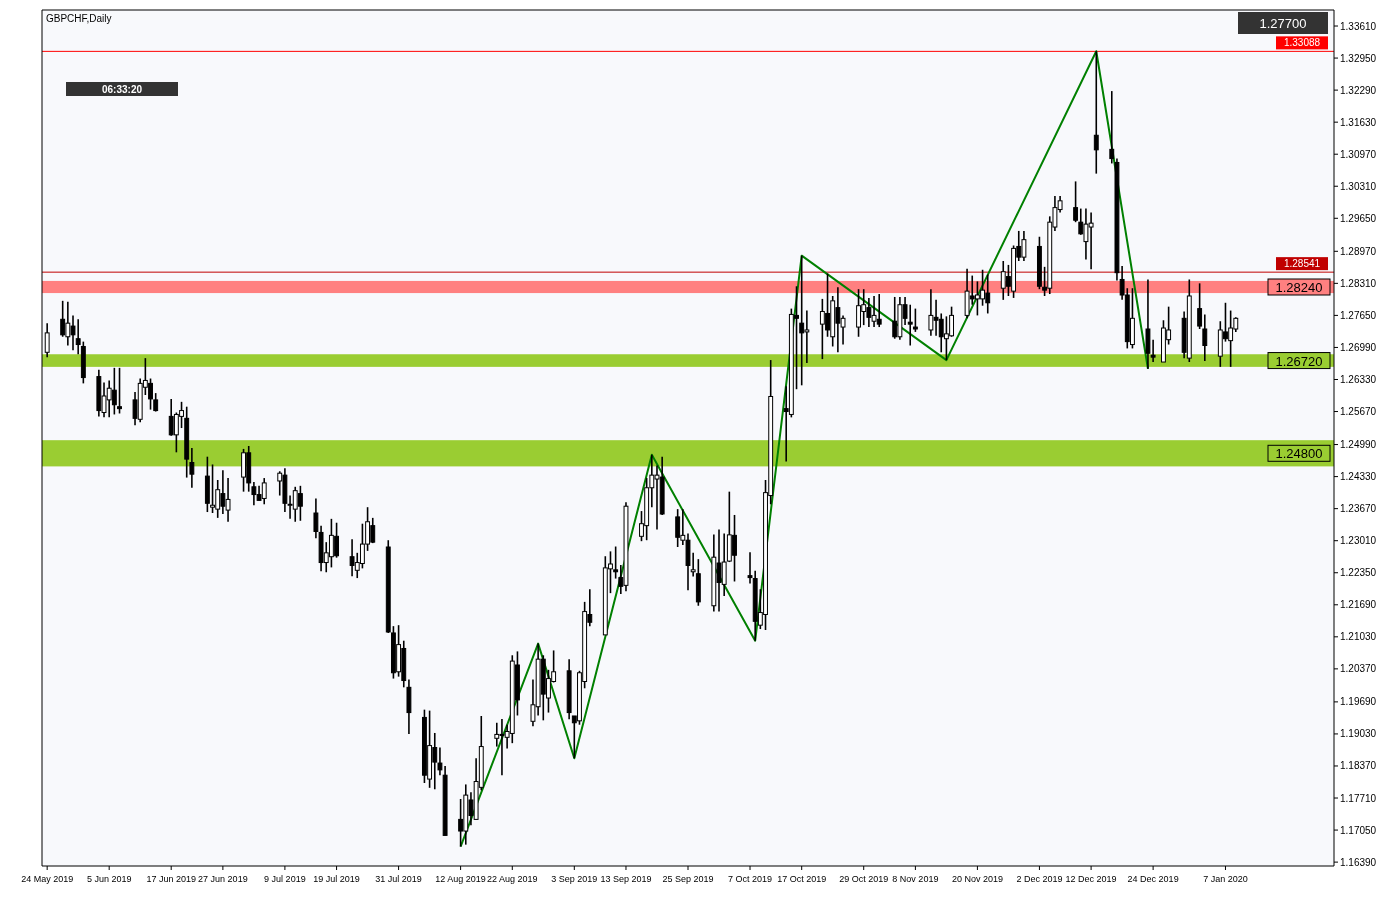  What do you see at coordinates (1358, 26) in the screenshot?
I see `y-tick-label: 1.33610` at bounding box center [1358, 26].